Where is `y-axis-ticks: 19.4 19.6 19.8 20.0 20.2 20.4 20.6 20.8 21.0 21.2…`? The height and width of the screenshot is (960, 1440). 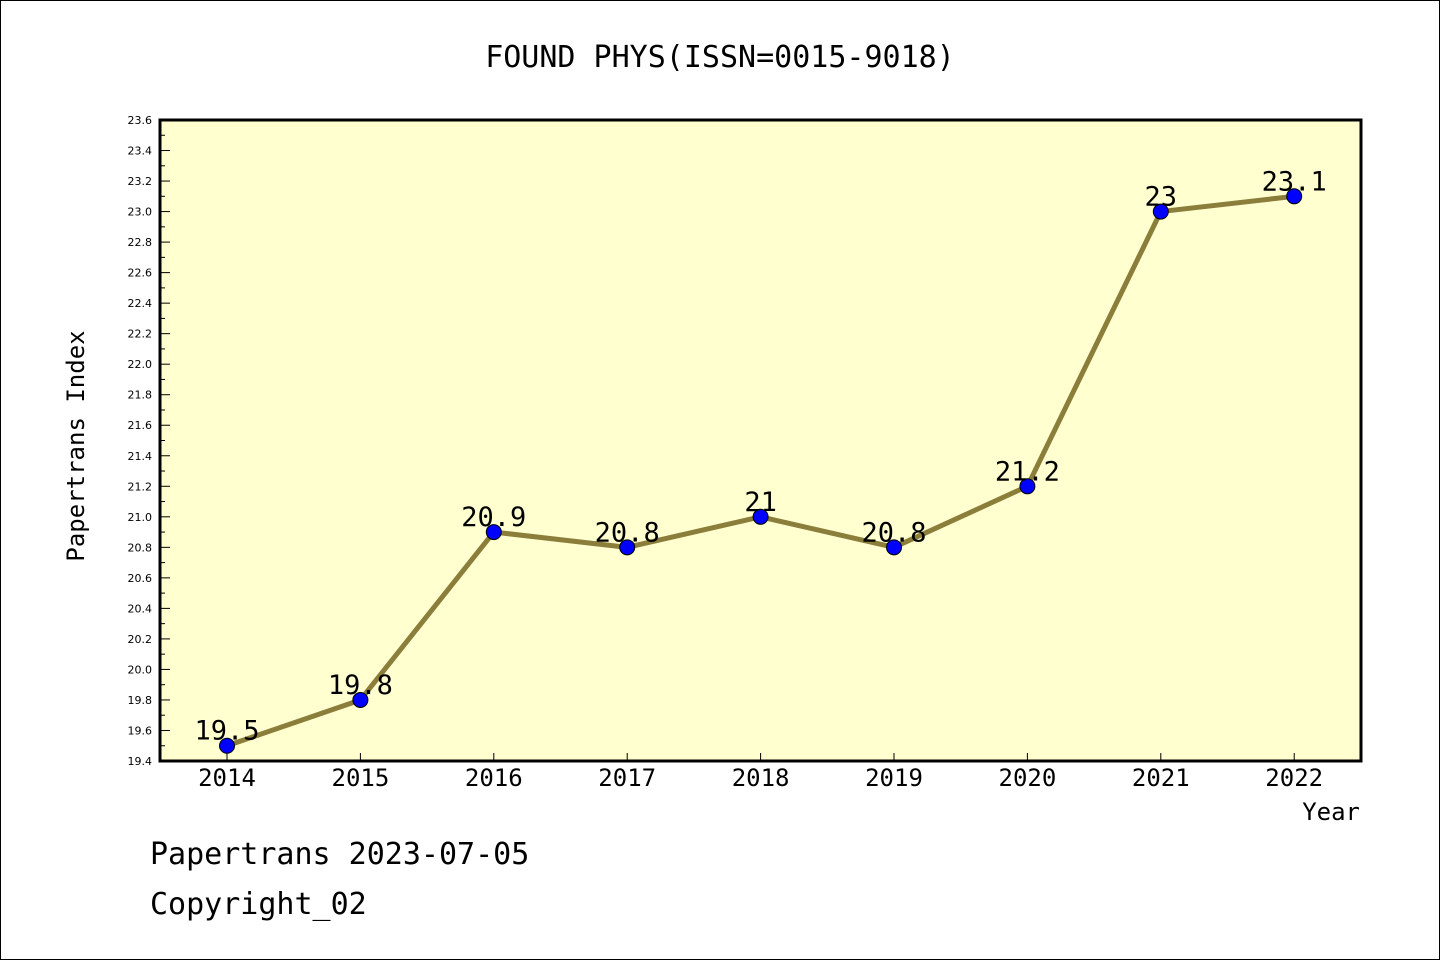
y-axis-ticks: 19.4 19.6 19.8 20.0 20.2 20.4 20.6 20.8 21.0 21.2… is located at coordinates (149, 441).